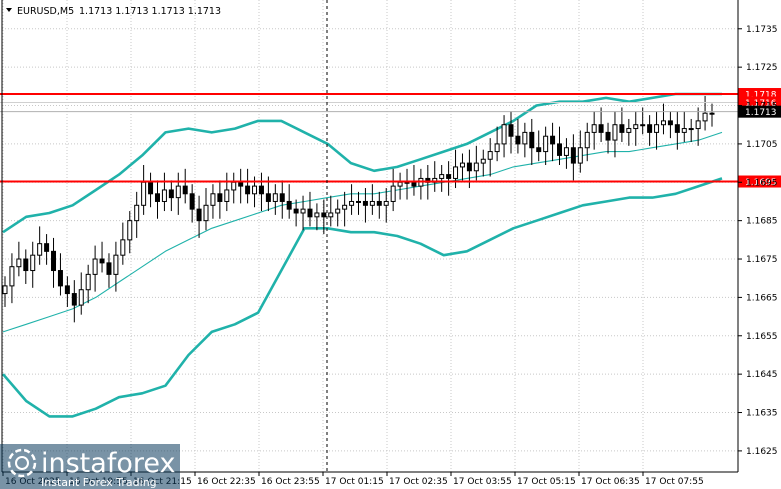  Describe the element at coordinates (150, 11) in the screenshot. I see `ohlc-values: 1.1713 1.1713 1.1713 1.1713` at that location.